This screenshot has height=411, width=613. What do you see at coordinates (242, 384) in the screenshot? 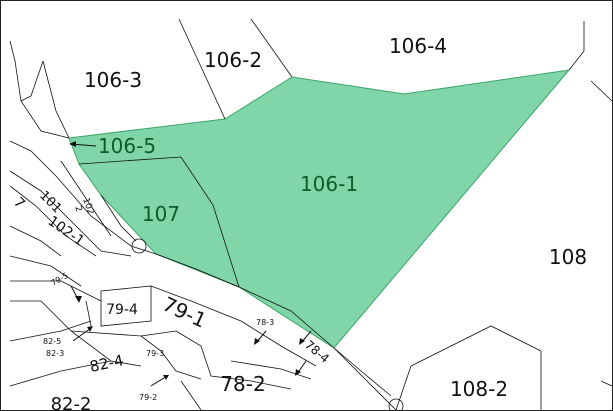
I see `label-78-2: 78-2` at bounding box center [242, 384].